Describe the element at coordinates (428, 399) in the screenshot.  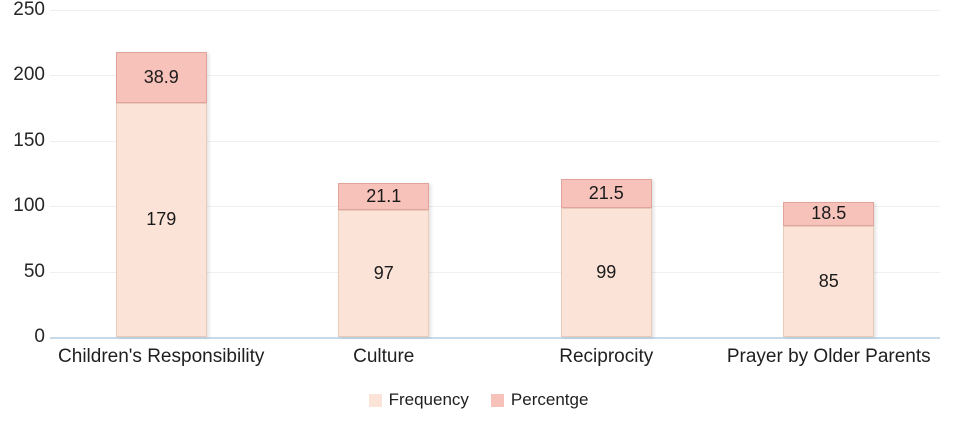
I see `legend-label: Frequency` at that location.